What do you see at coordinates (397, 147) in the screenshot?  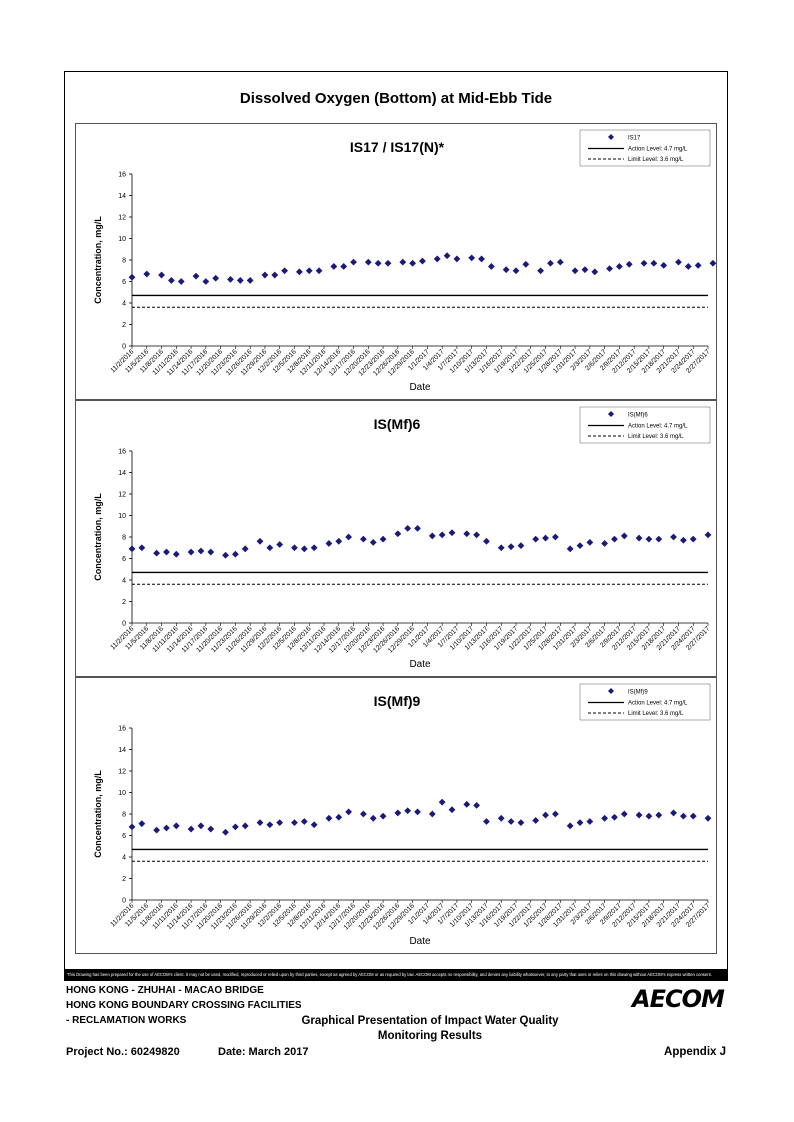 I see `chart-title: IS17 / IS17(N)*` at bounding box center [397, 147].